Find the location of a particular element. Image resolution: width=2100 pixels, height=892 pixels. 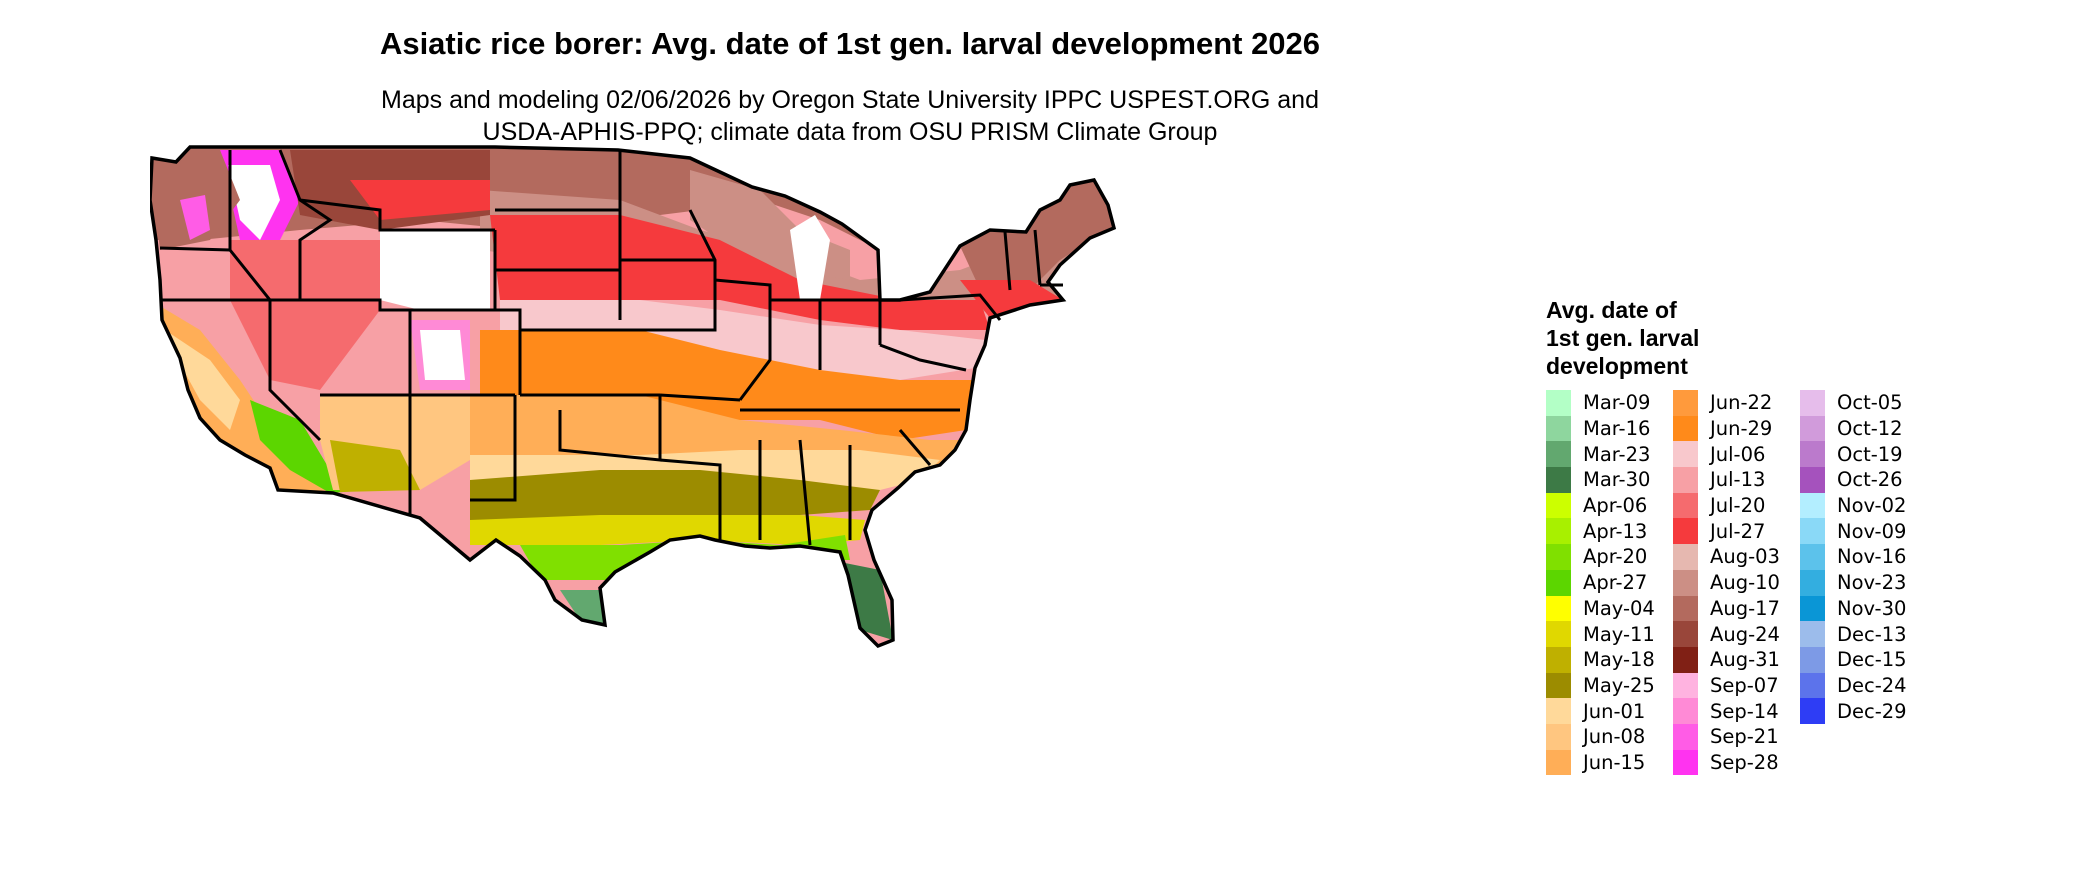

zone-may-yellow is located at coordinates (667, 530).